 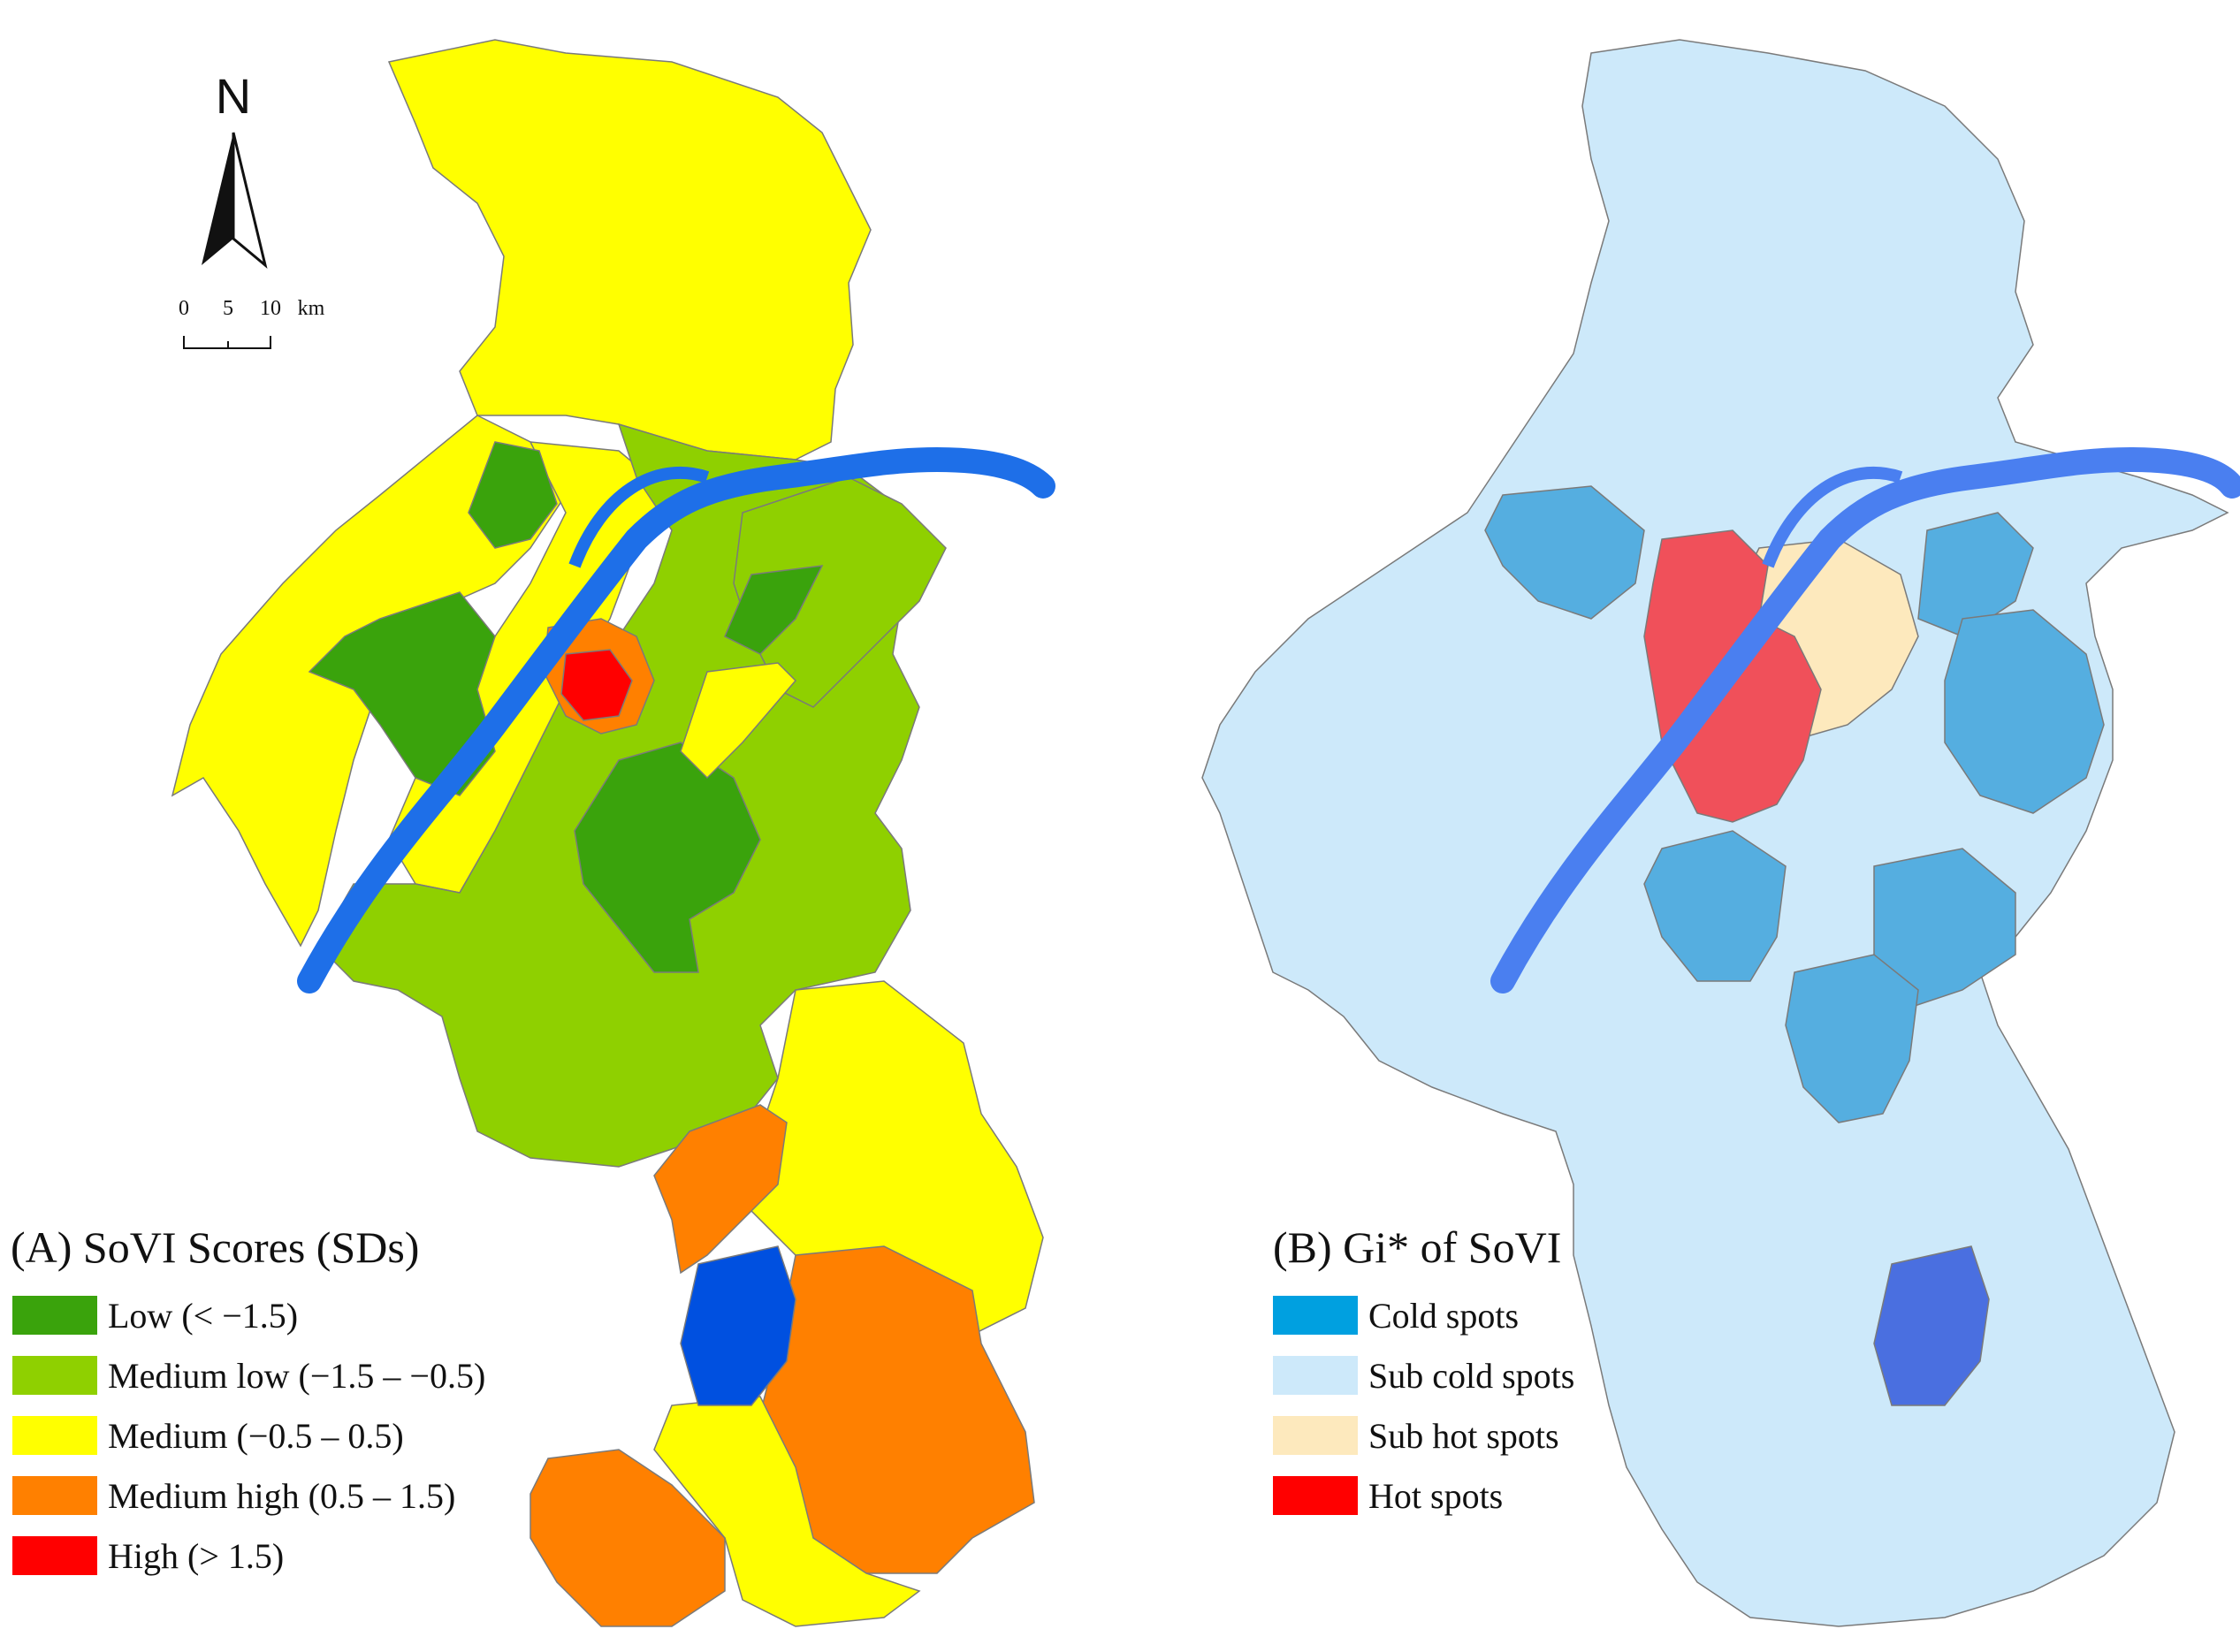 I want to click on north-label: N, so click(x=233, y=96).